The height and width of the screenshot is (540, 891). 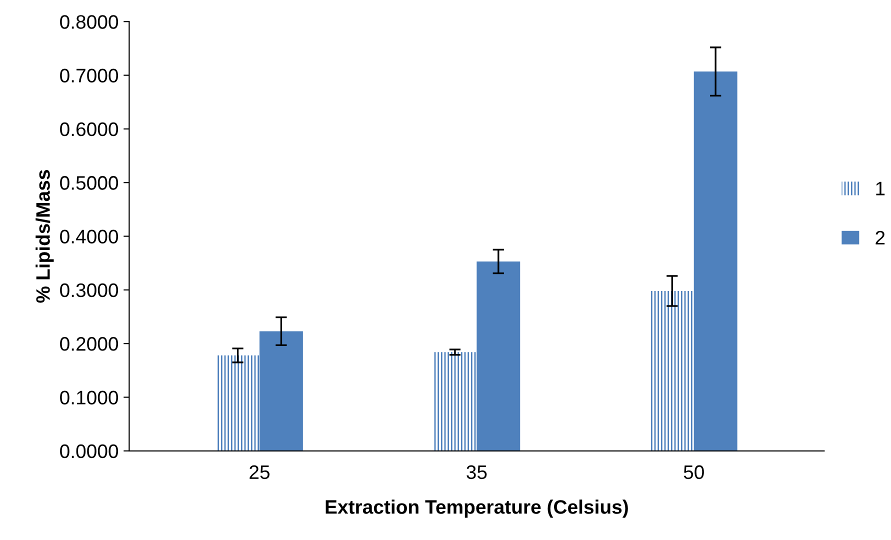 I want to click on y-tick-label: 0.5000, so click(x=89, y=183).